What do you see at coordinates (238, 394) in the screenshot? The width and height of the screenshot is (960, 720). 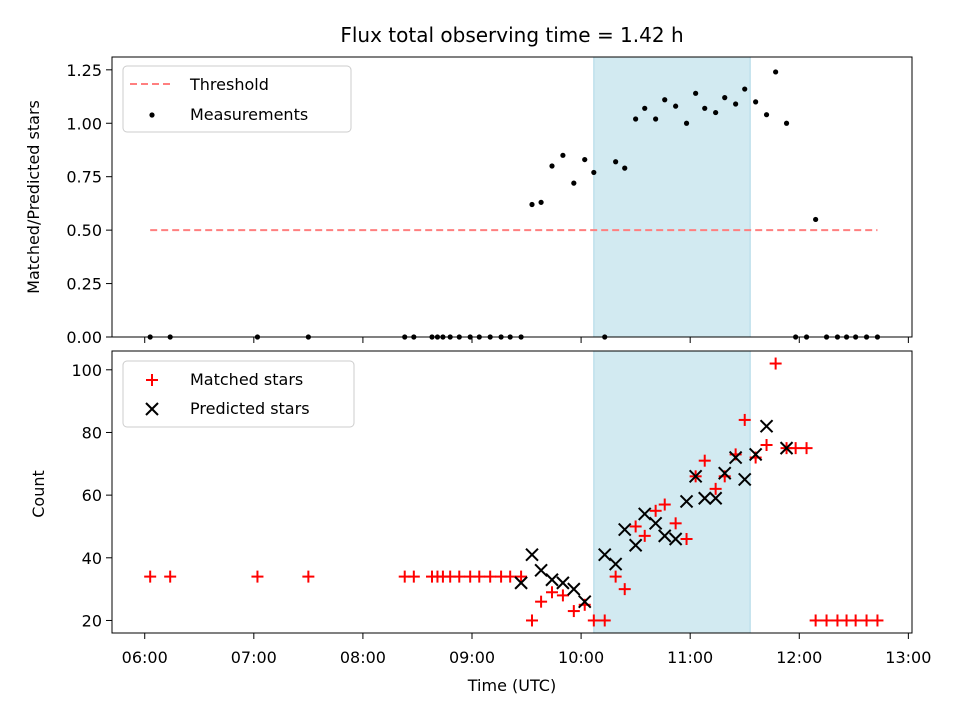 I see `bottom-legend: Matched stars Predicted stars` at bounding box center [238, 394].